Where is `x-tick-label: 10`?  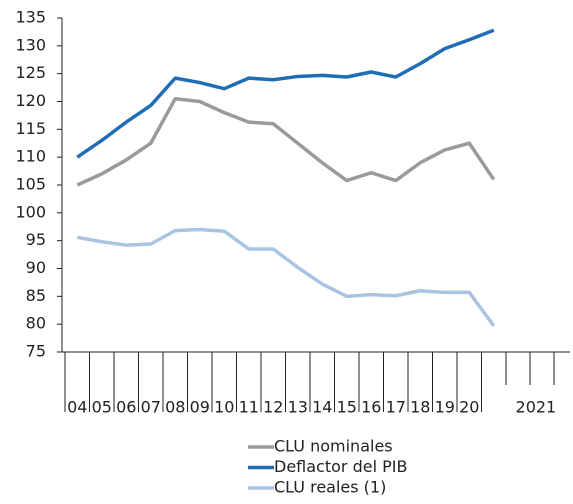 x-tick-label: 10 is located at coordinates (224, 407).